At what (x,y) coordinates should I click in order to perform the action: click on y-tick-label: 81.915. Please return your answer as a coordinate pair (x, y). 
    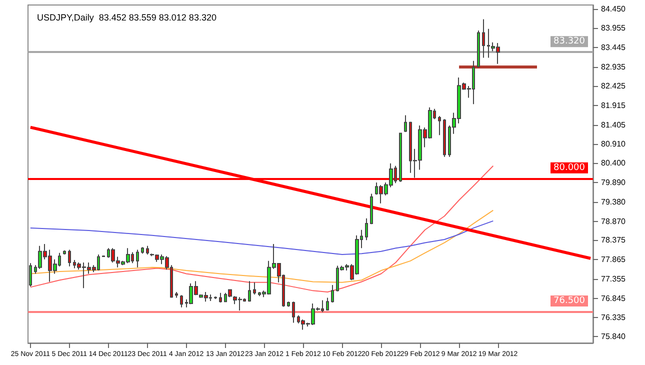
    Looking at the image, I should click on (613, 105).